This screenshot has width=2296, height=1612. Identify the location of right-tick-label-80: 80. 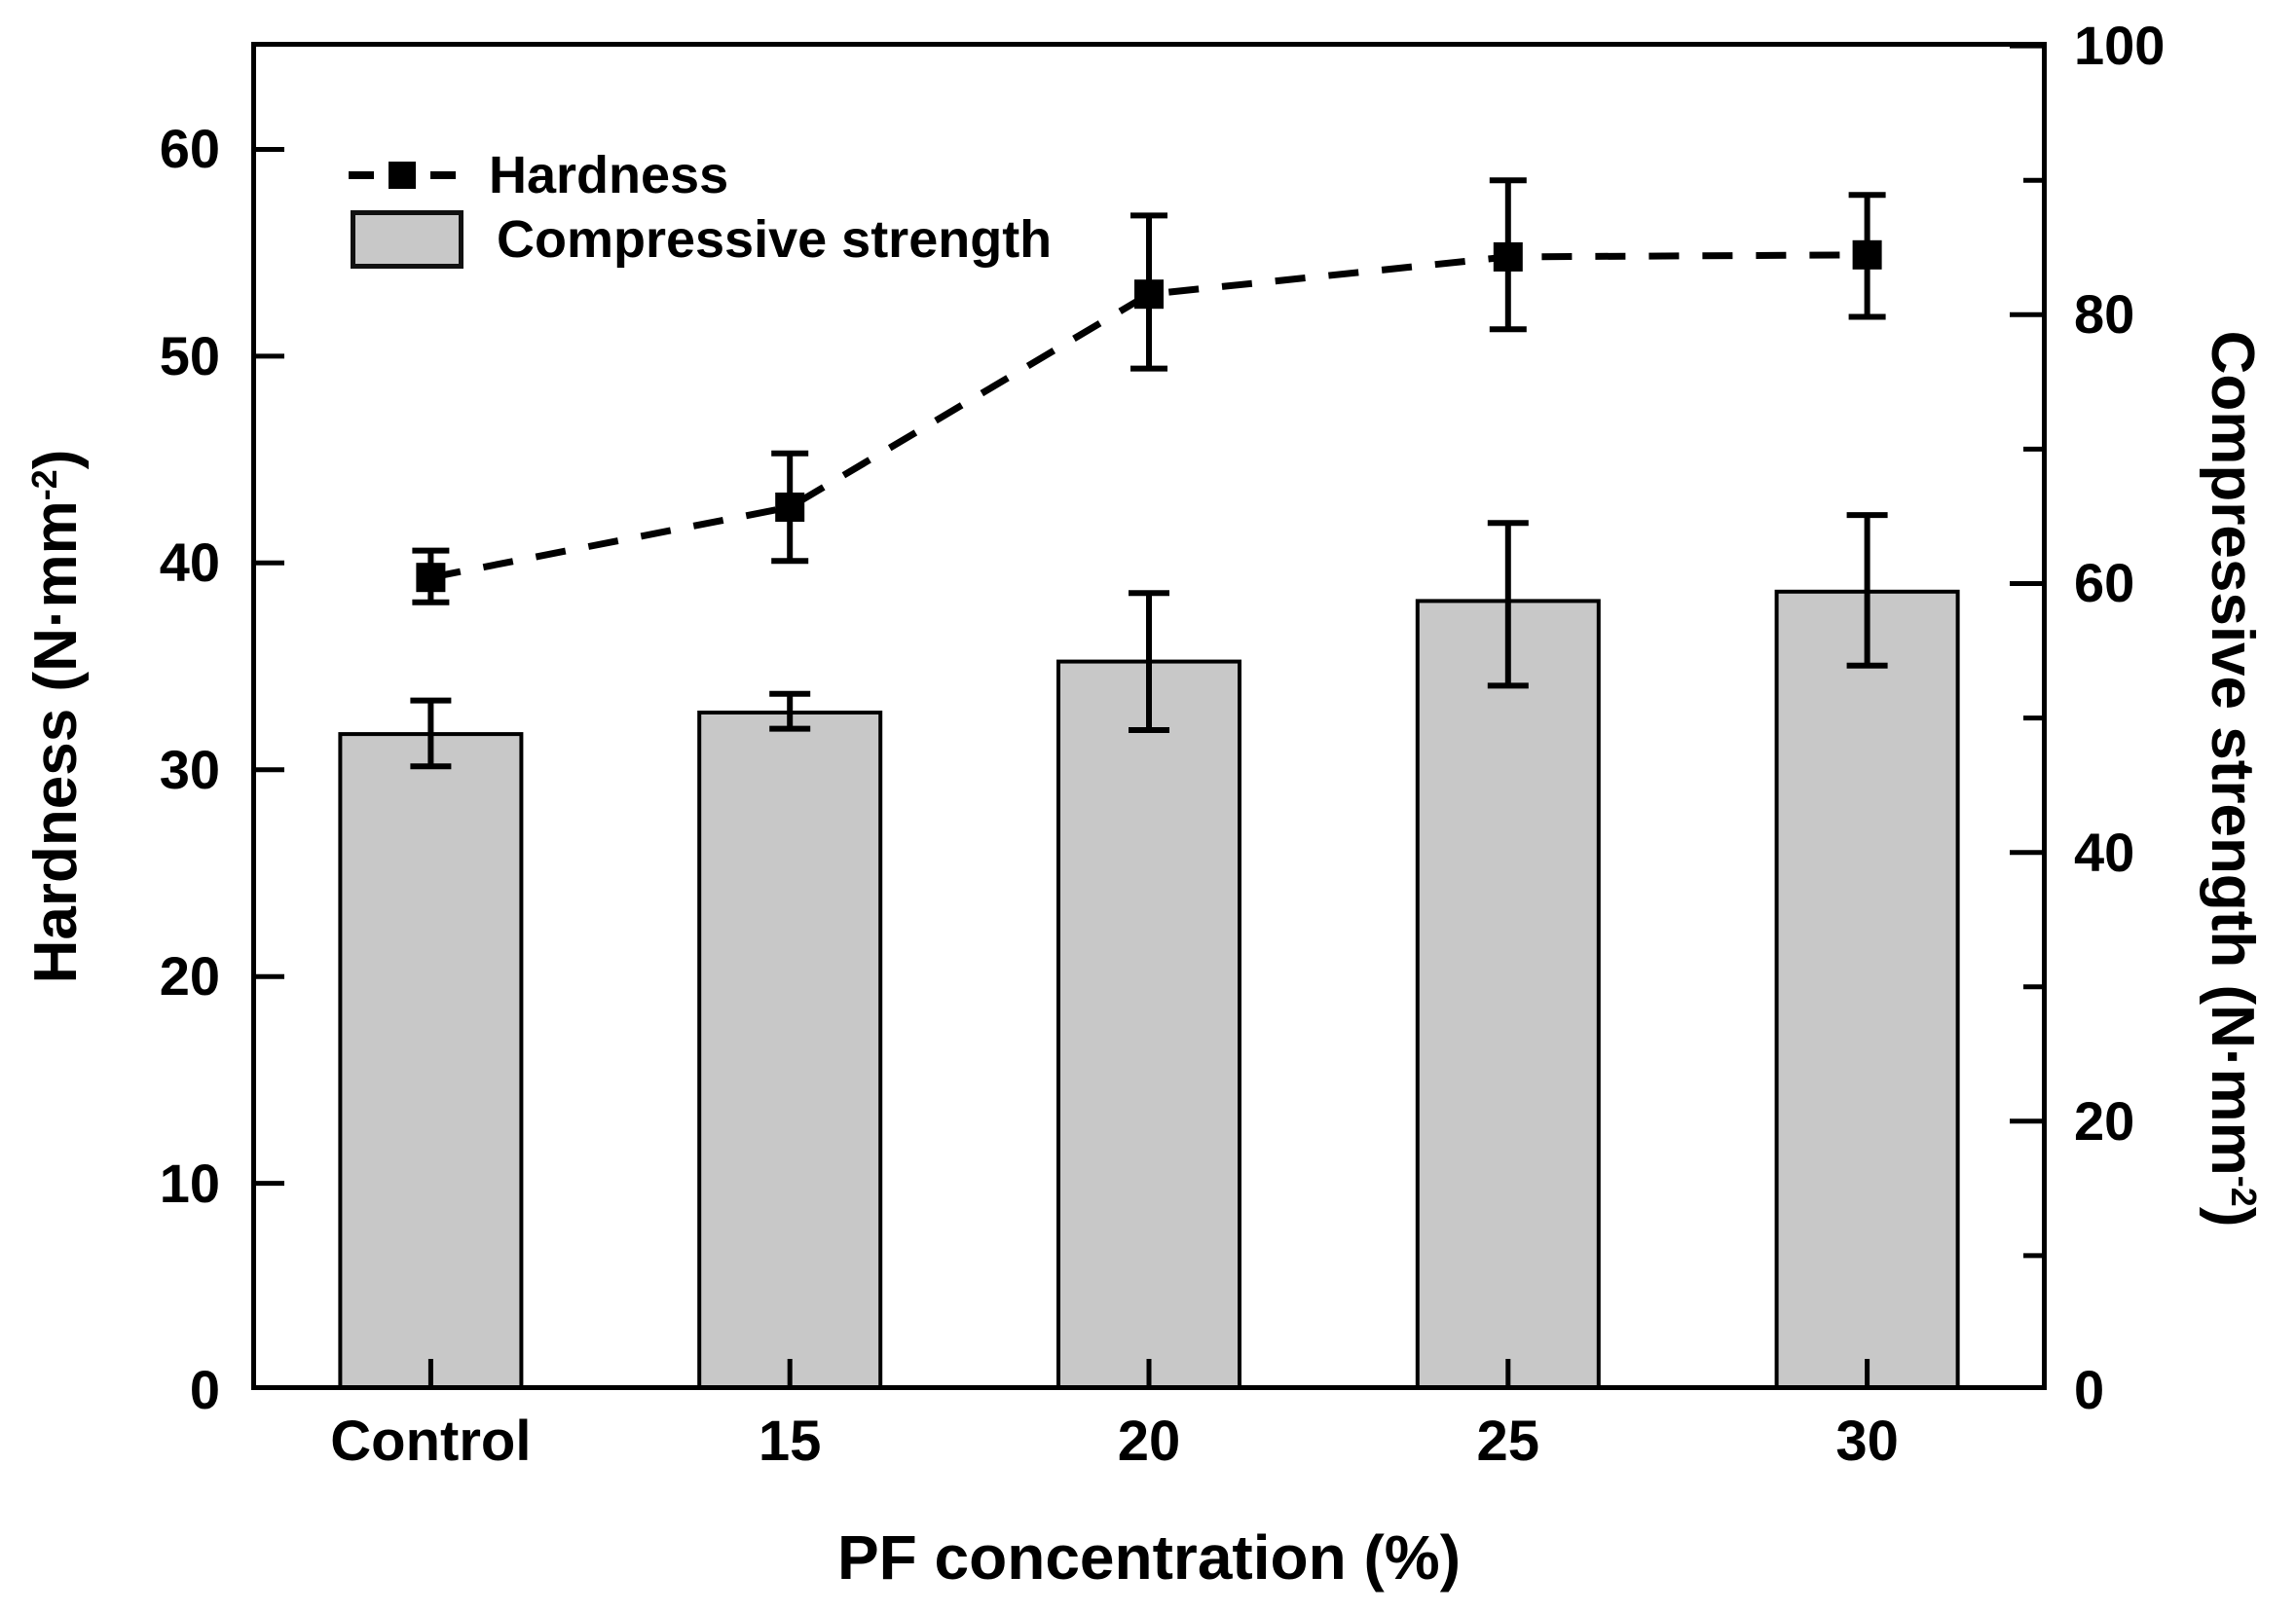
(2105, 314).